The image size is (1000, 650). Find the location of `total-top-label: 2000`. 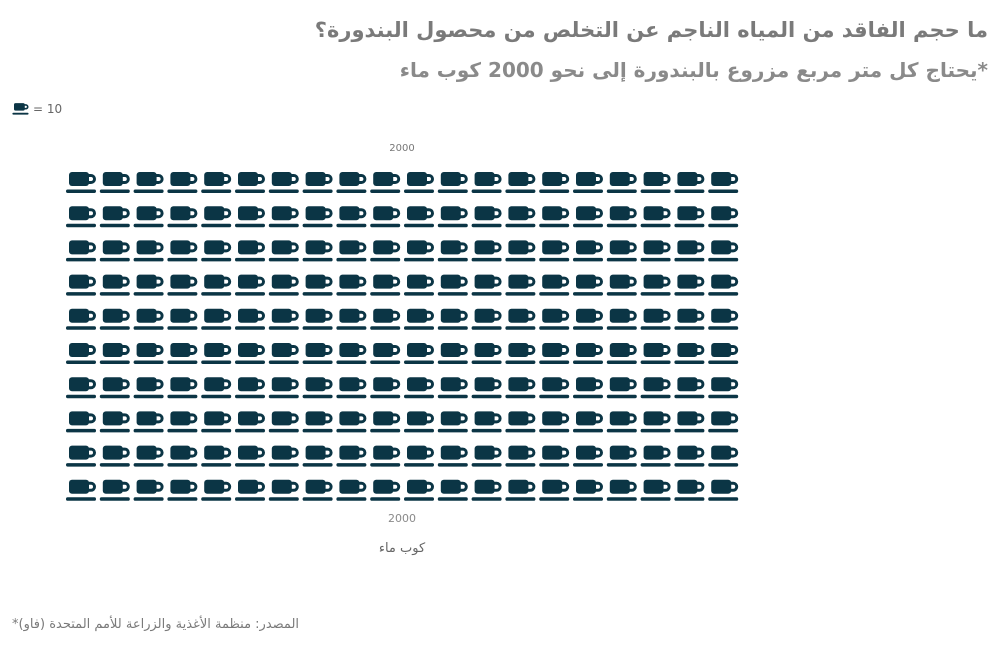

total-top-label: 2000 is located at coordinates (402, 148).